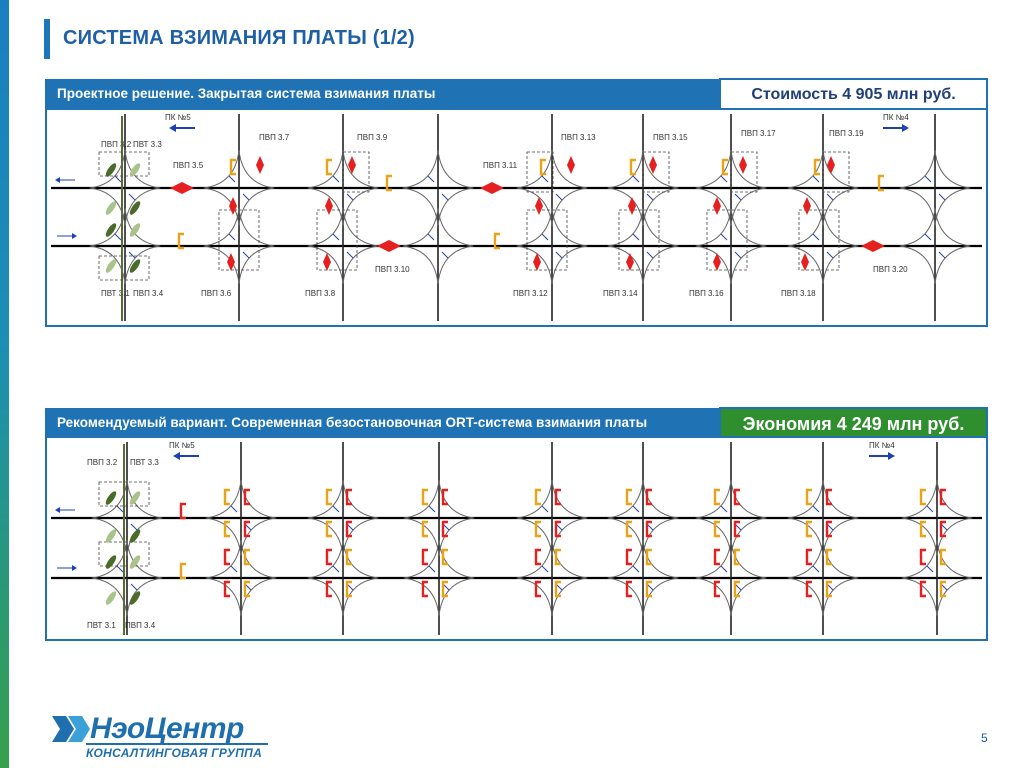  What do you see at coordinates (71, 729) in the screenshot?
I see `logo-mark-icon` at bounding box center [71, 729].